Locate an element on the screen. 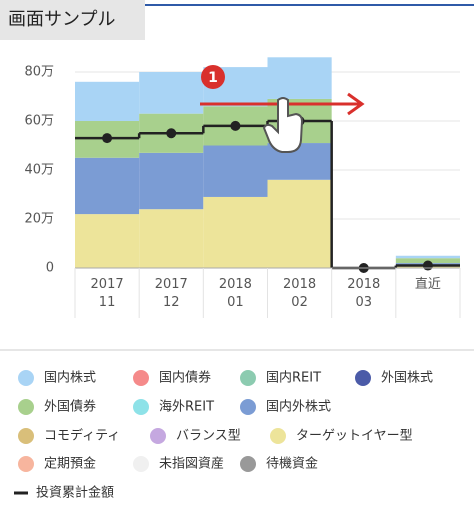 The height and width of the screenshot is (507, 474). legend-label: 海外REIT is located at coordinates (186, 407).